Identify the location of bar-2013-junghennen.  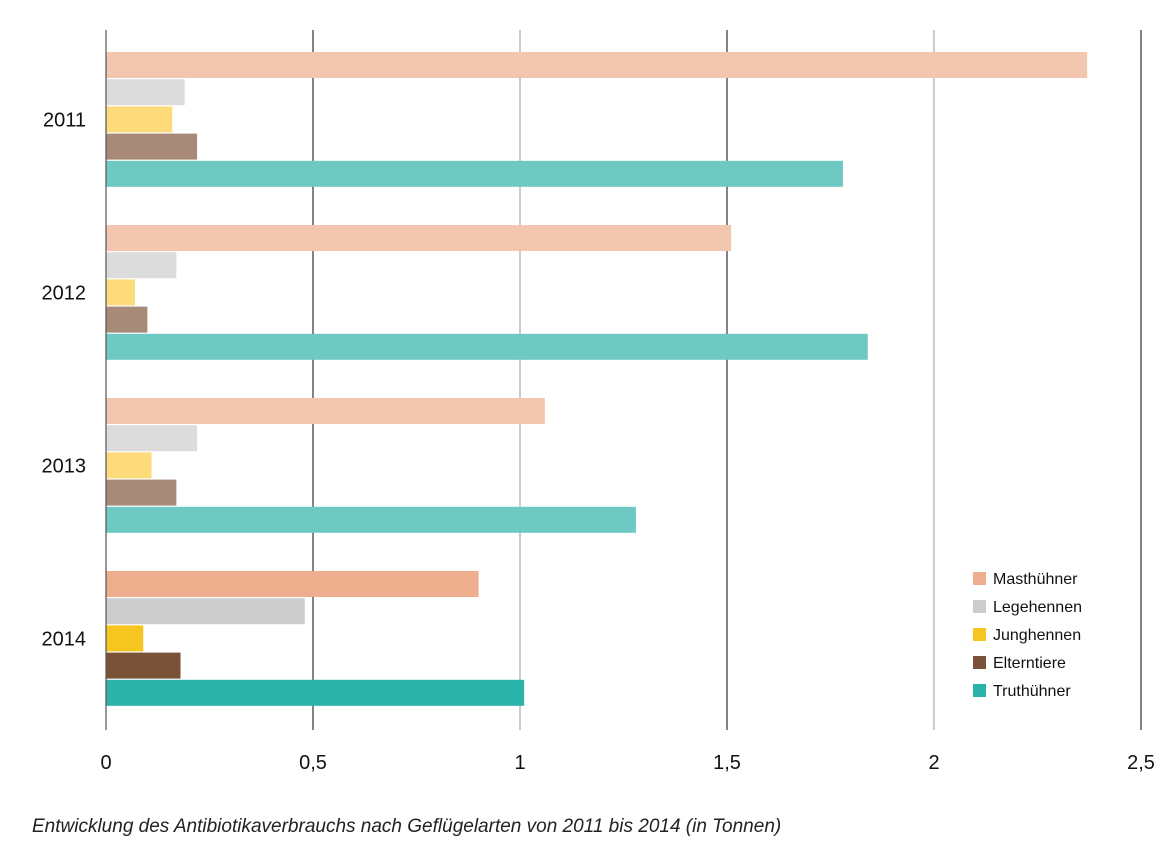
(129, 465).